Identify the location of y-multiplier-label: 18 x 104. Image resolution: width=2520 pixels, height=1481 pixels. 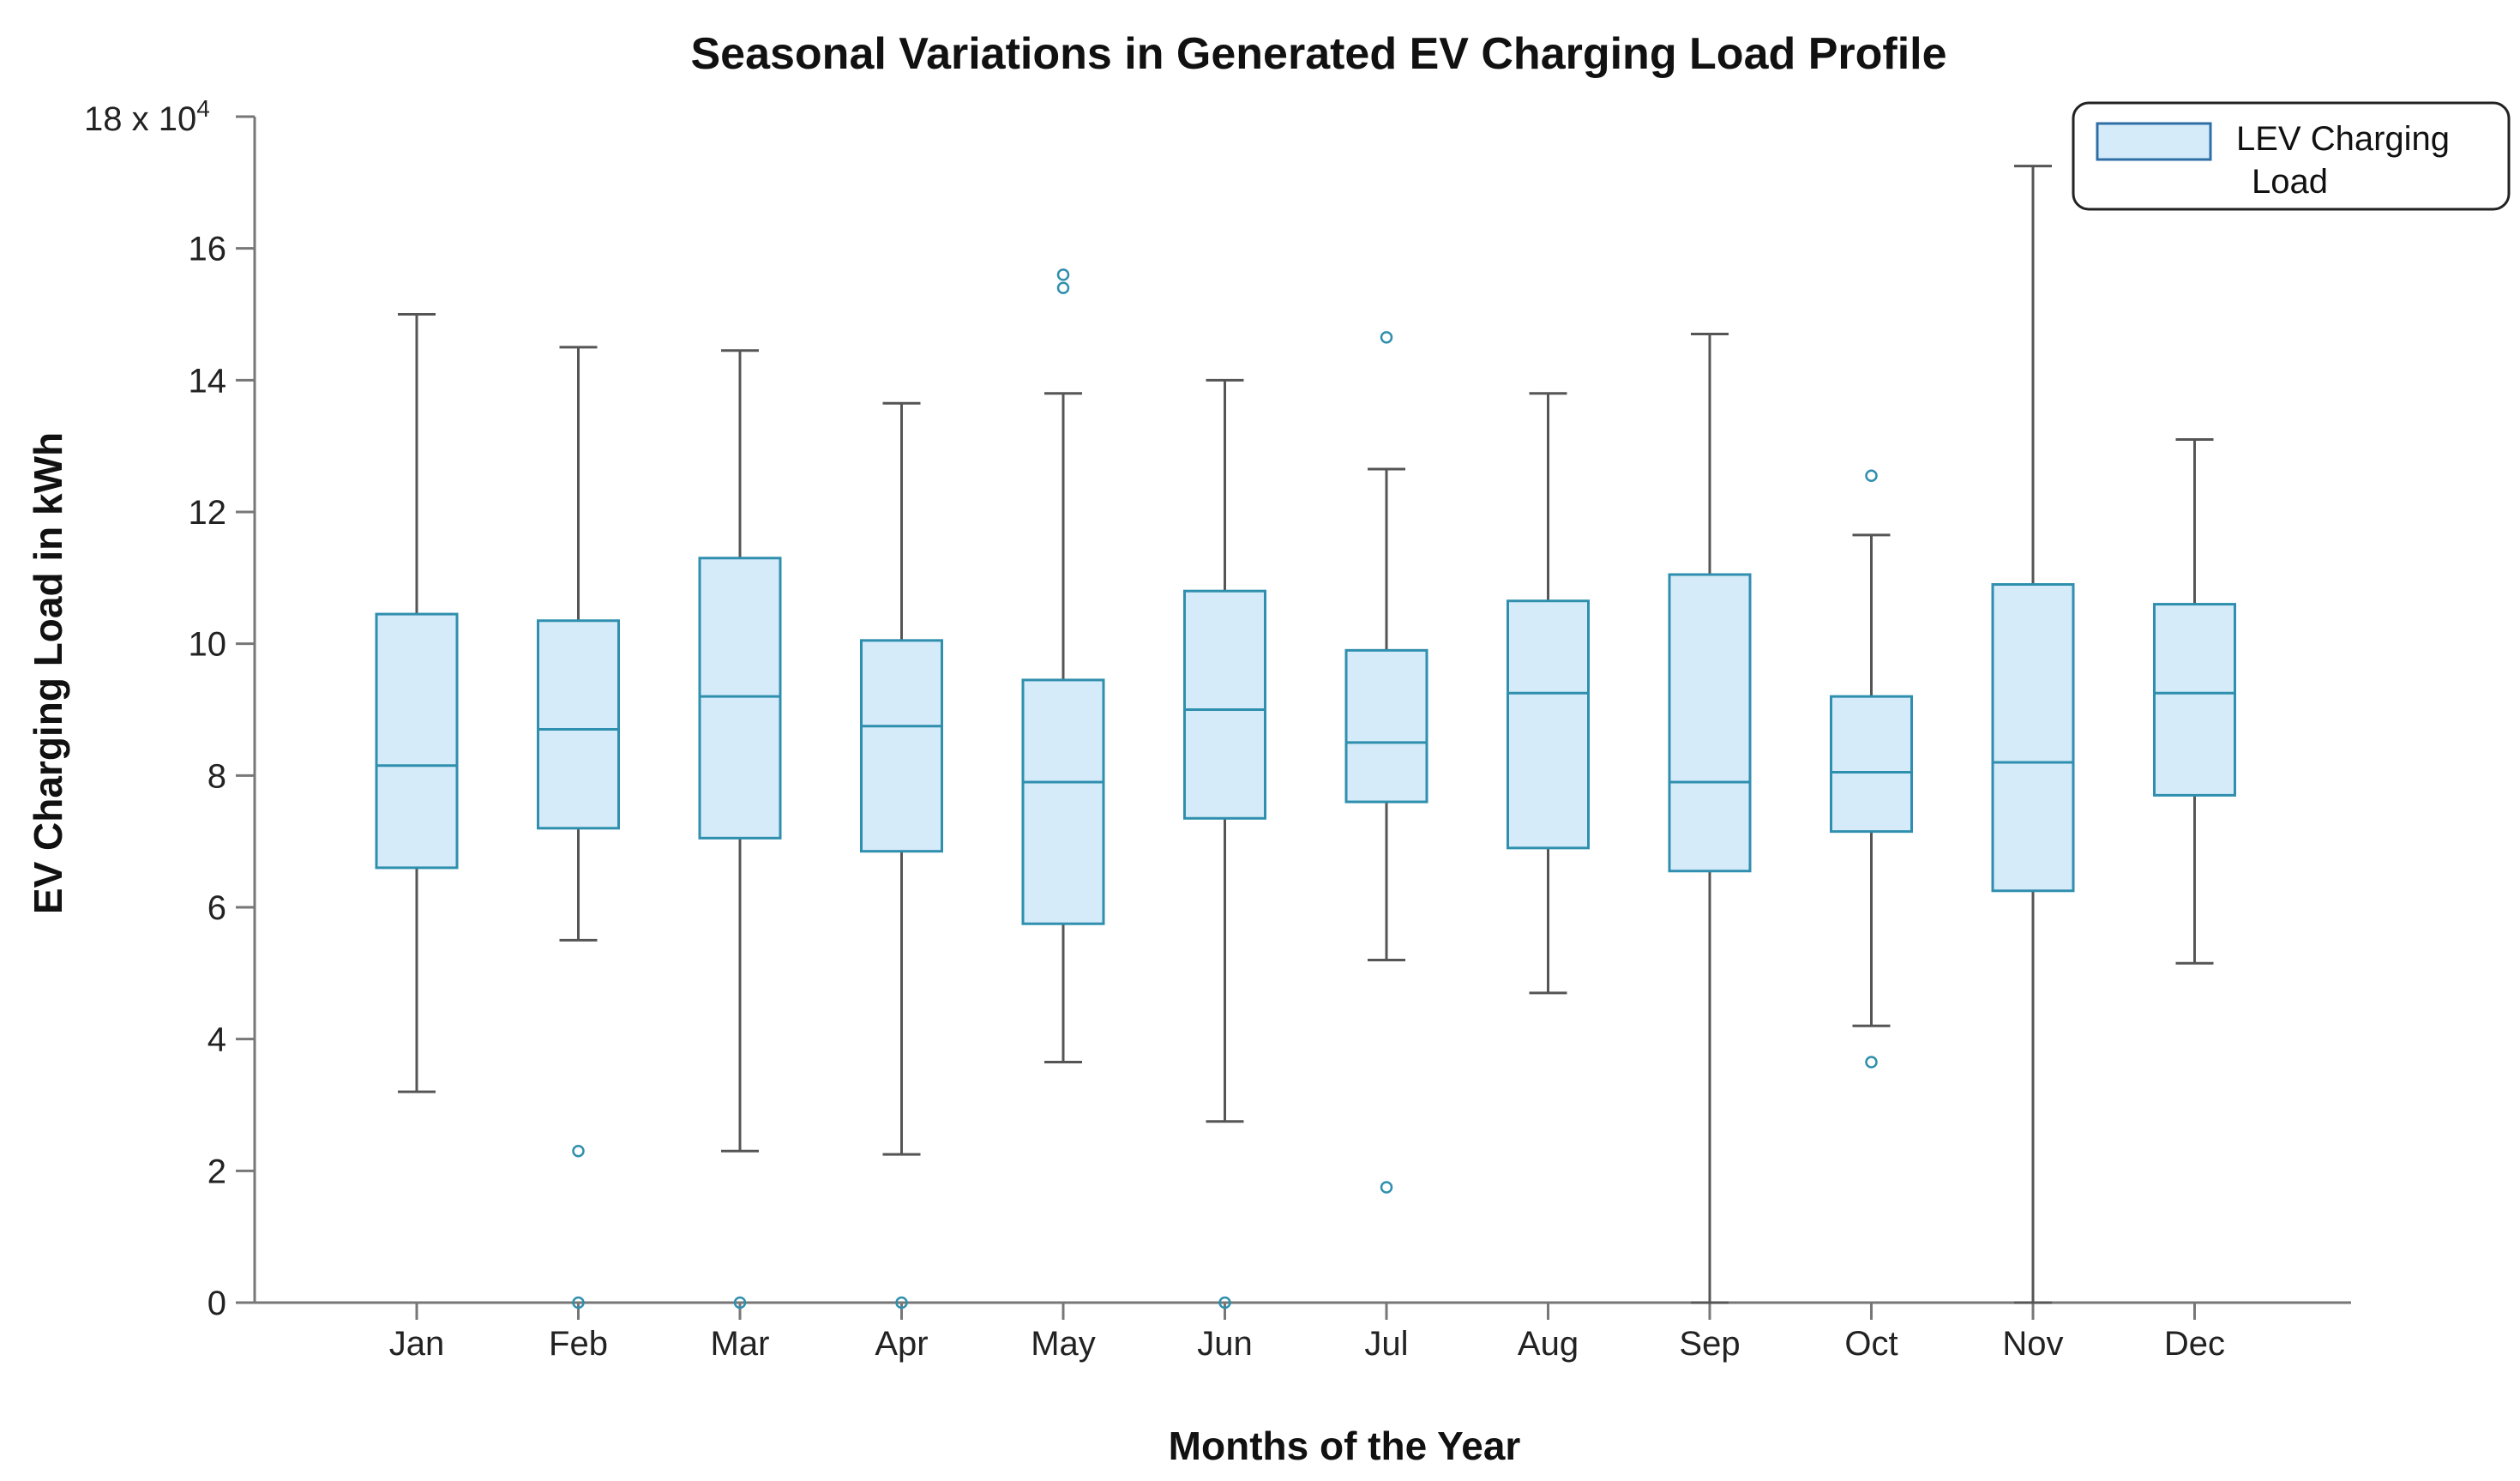
(147, 116).